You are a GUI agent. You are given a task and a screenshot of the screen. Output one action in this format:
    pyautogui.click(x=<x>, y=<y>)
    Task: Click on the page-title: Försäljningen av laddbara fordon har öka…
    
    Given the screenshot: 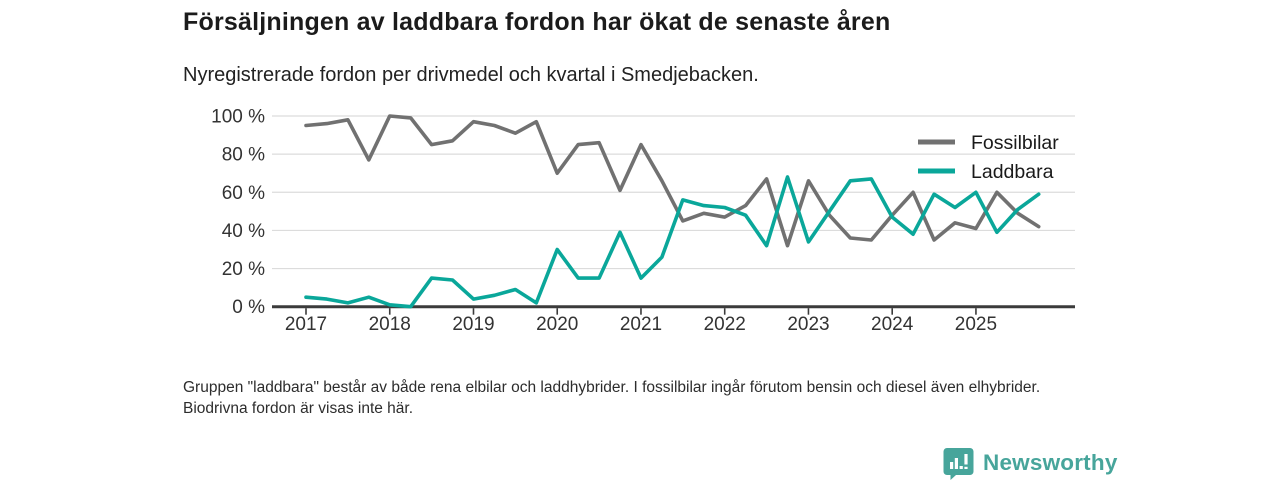 What is the action you would take?
    pyautogui.click(x=537, y=22)
    